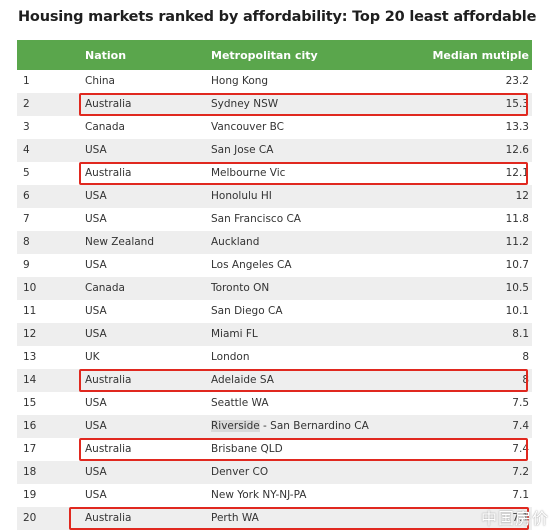 This screenshot has width=553, height=532. What do you see at coordinates (517, 104) in the screenshot?
I see `row-median-multiple: 15.3` at bounding box center [517, 104].